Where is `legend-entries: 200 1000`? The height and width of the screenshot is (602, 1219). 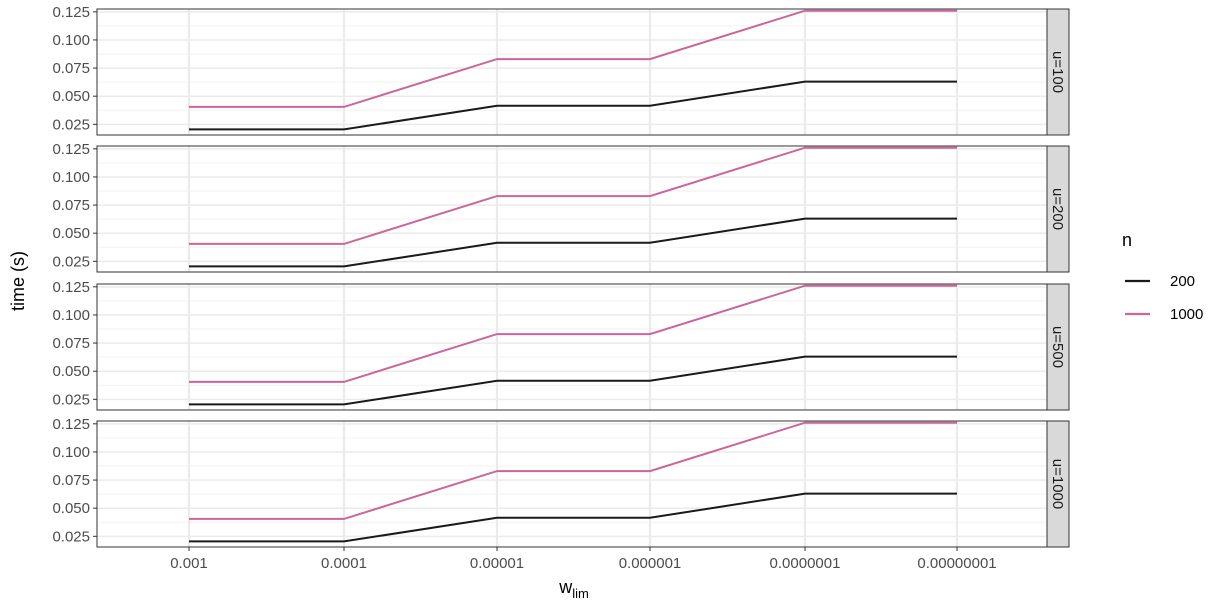
legend-entries: 200 1000 is located at coordinates (1164, 298).